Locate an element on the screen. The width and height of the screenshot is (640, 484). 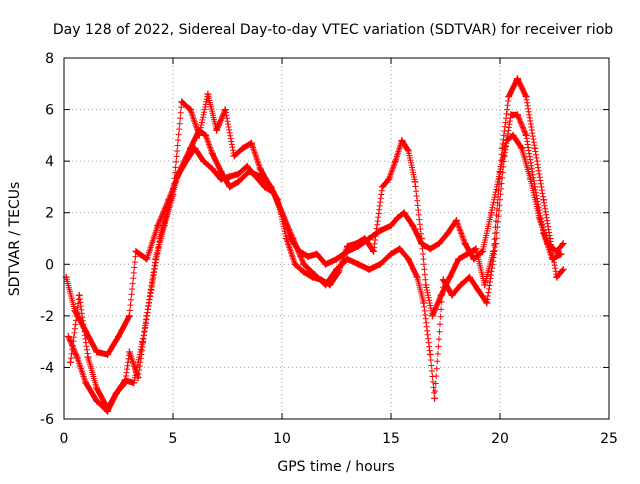
y-tick-label: -6 is located at coordinates (47, 420).